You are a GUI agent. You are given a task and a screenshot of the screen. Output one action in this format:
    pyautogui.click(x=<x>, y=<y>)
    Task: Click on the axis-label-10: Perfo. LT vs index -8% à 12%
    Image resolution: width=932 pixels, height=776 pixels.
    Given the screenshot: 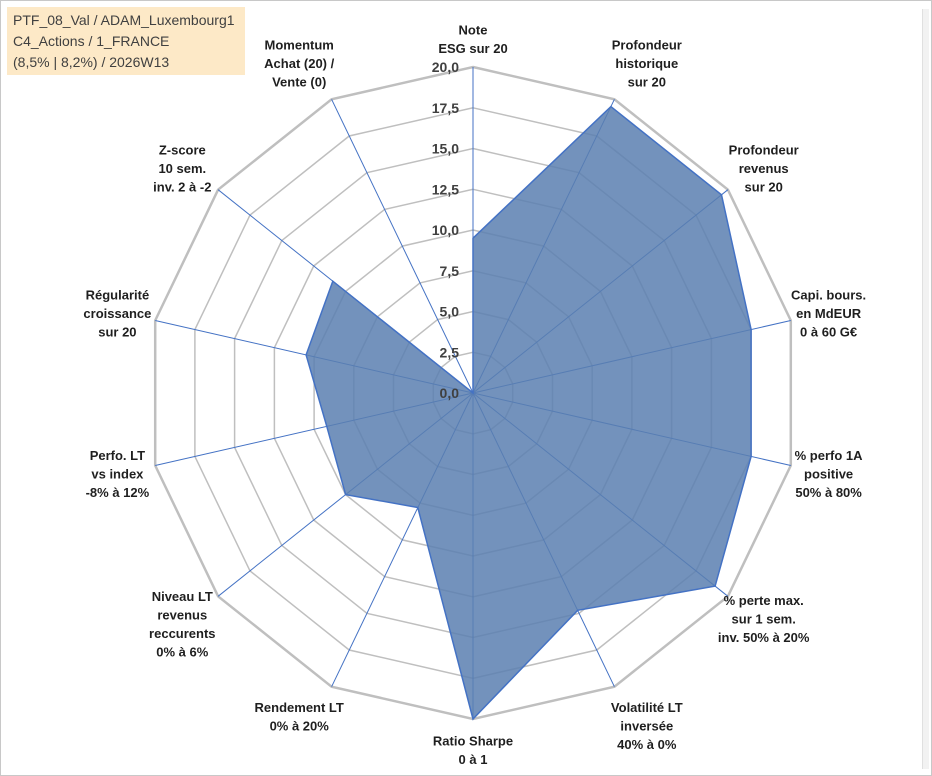 What is the action you would take?
    pyautogui.click(x=118, y=474)
    